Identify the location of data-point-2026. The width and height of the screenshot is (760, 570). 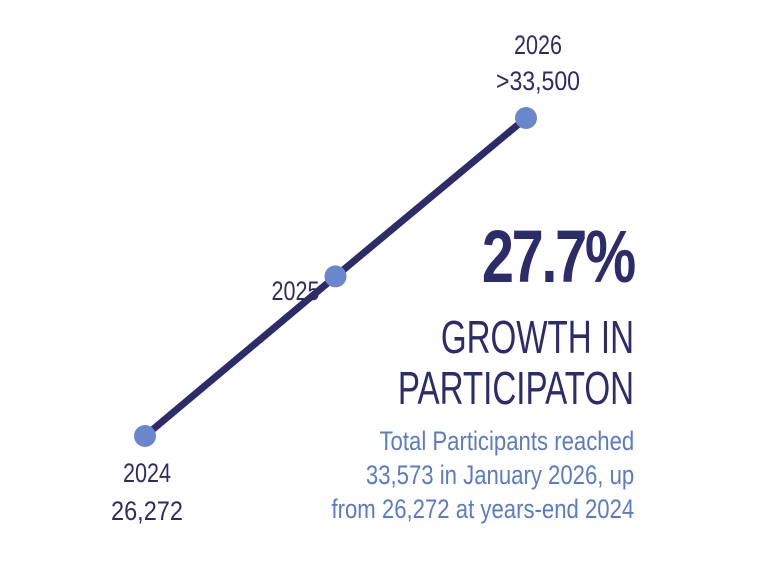
(526, 118).